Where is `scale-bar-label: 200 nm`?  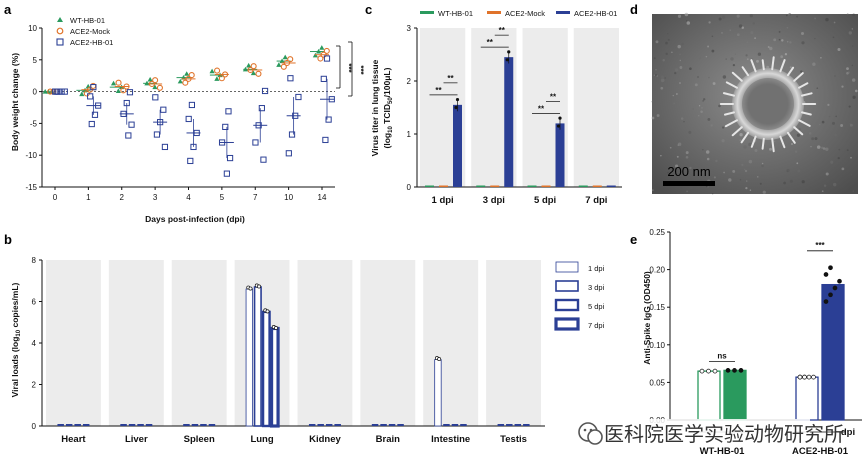 scale-bar-label: 200 nm is located at coordinates (688, 171).